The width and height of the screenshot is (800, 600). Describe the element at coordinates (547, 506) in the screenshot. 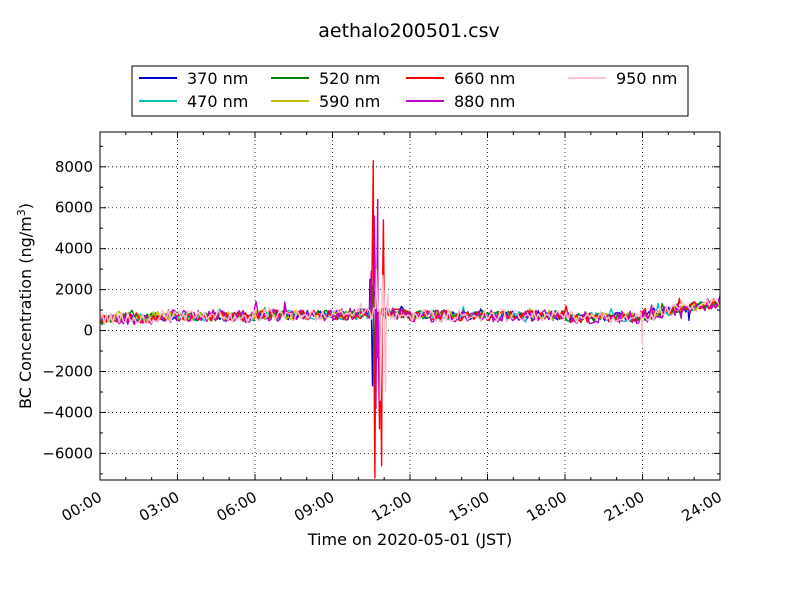

I see `x-tick-label: 18:00` at that location.